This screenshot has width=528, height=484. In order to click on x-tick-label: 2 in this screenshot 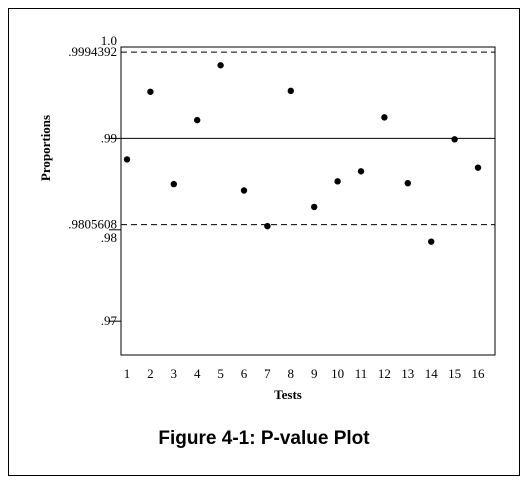, I will do `click(150, 373)`.